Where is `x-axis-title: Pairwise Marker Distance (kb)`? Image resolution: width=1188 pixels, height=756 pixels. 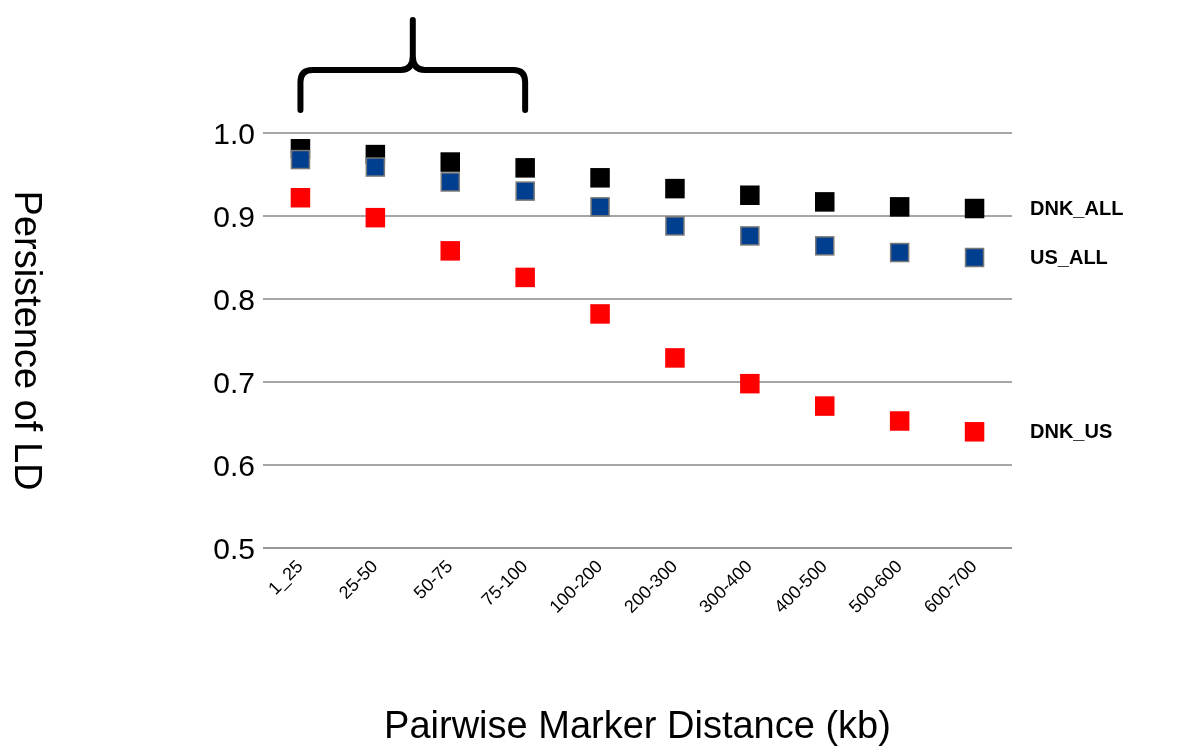 x-axis-title: Pairwise Marker Distance (kb) is located at coordinates (637, 725).